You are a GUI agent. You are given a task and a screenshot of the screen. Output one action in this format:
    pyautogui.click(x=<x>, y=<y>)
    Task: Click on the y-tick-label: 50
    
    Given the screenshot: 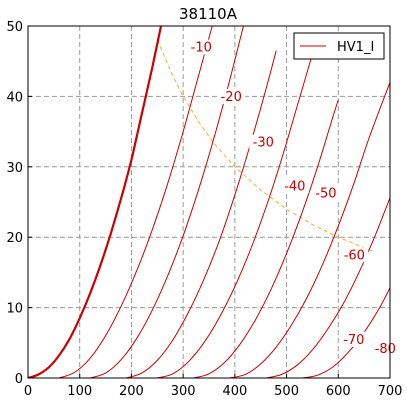 What is the action you would take?
    pyautogui.click(x=14, y=27)
    